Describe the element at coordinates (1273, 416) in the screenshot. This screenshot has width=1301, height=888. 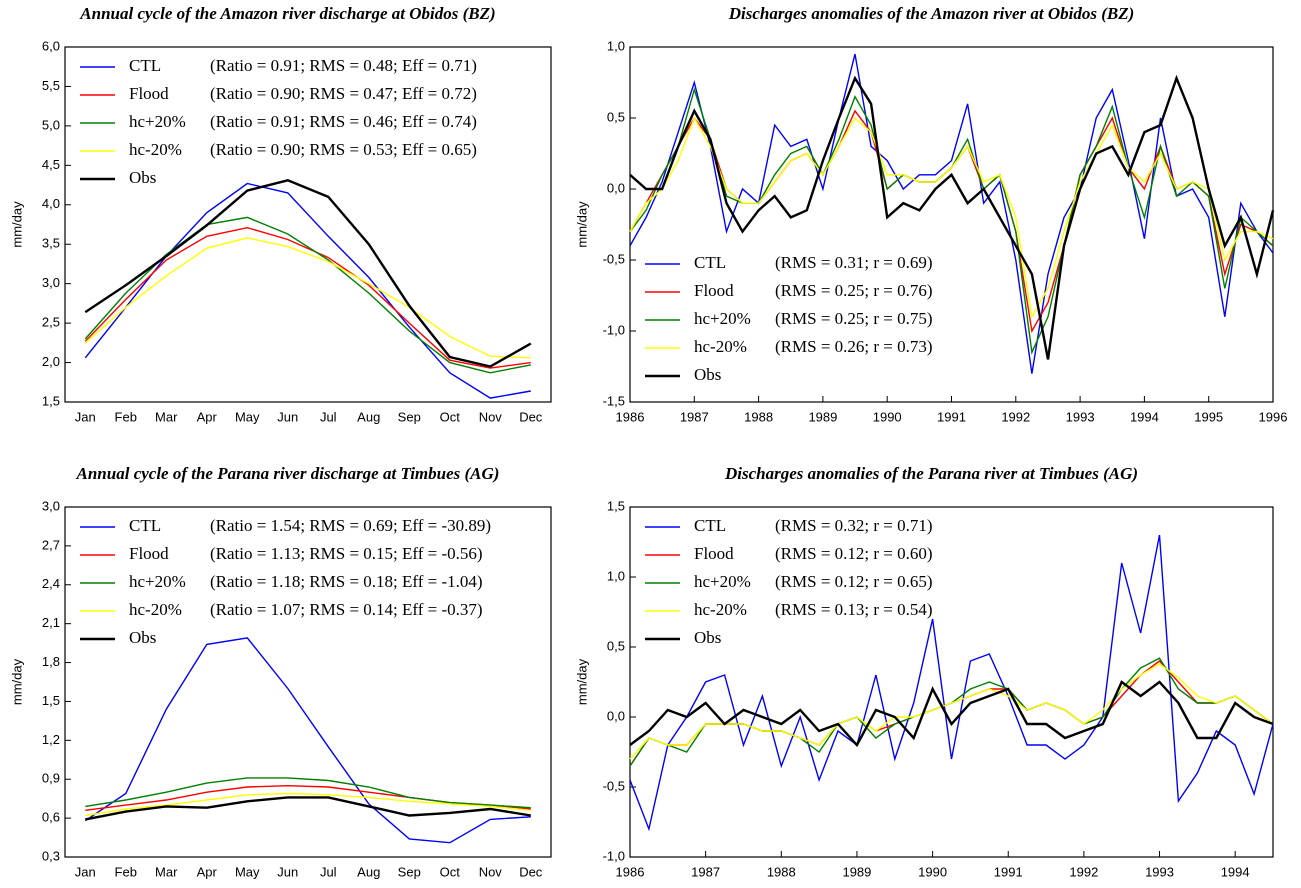
I see `x-tick-label: 1996` at that location.